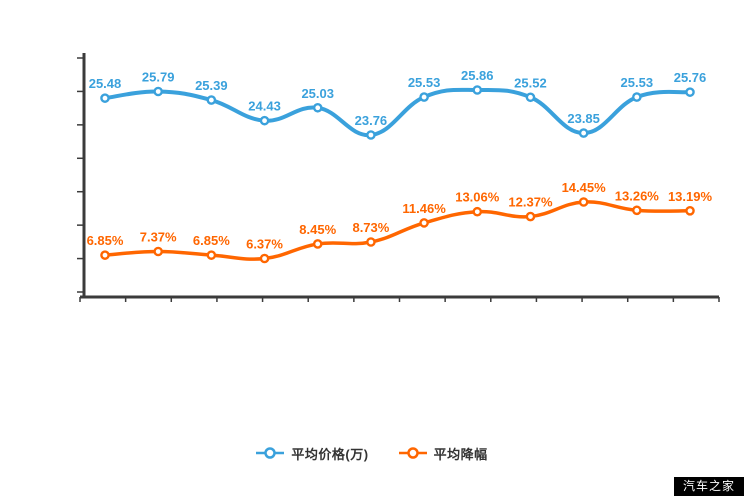  What do you see at coordinates (424, 208) in the screenshot?
I see `data-point-label: 11.46%` at bounding box center [424, 208].